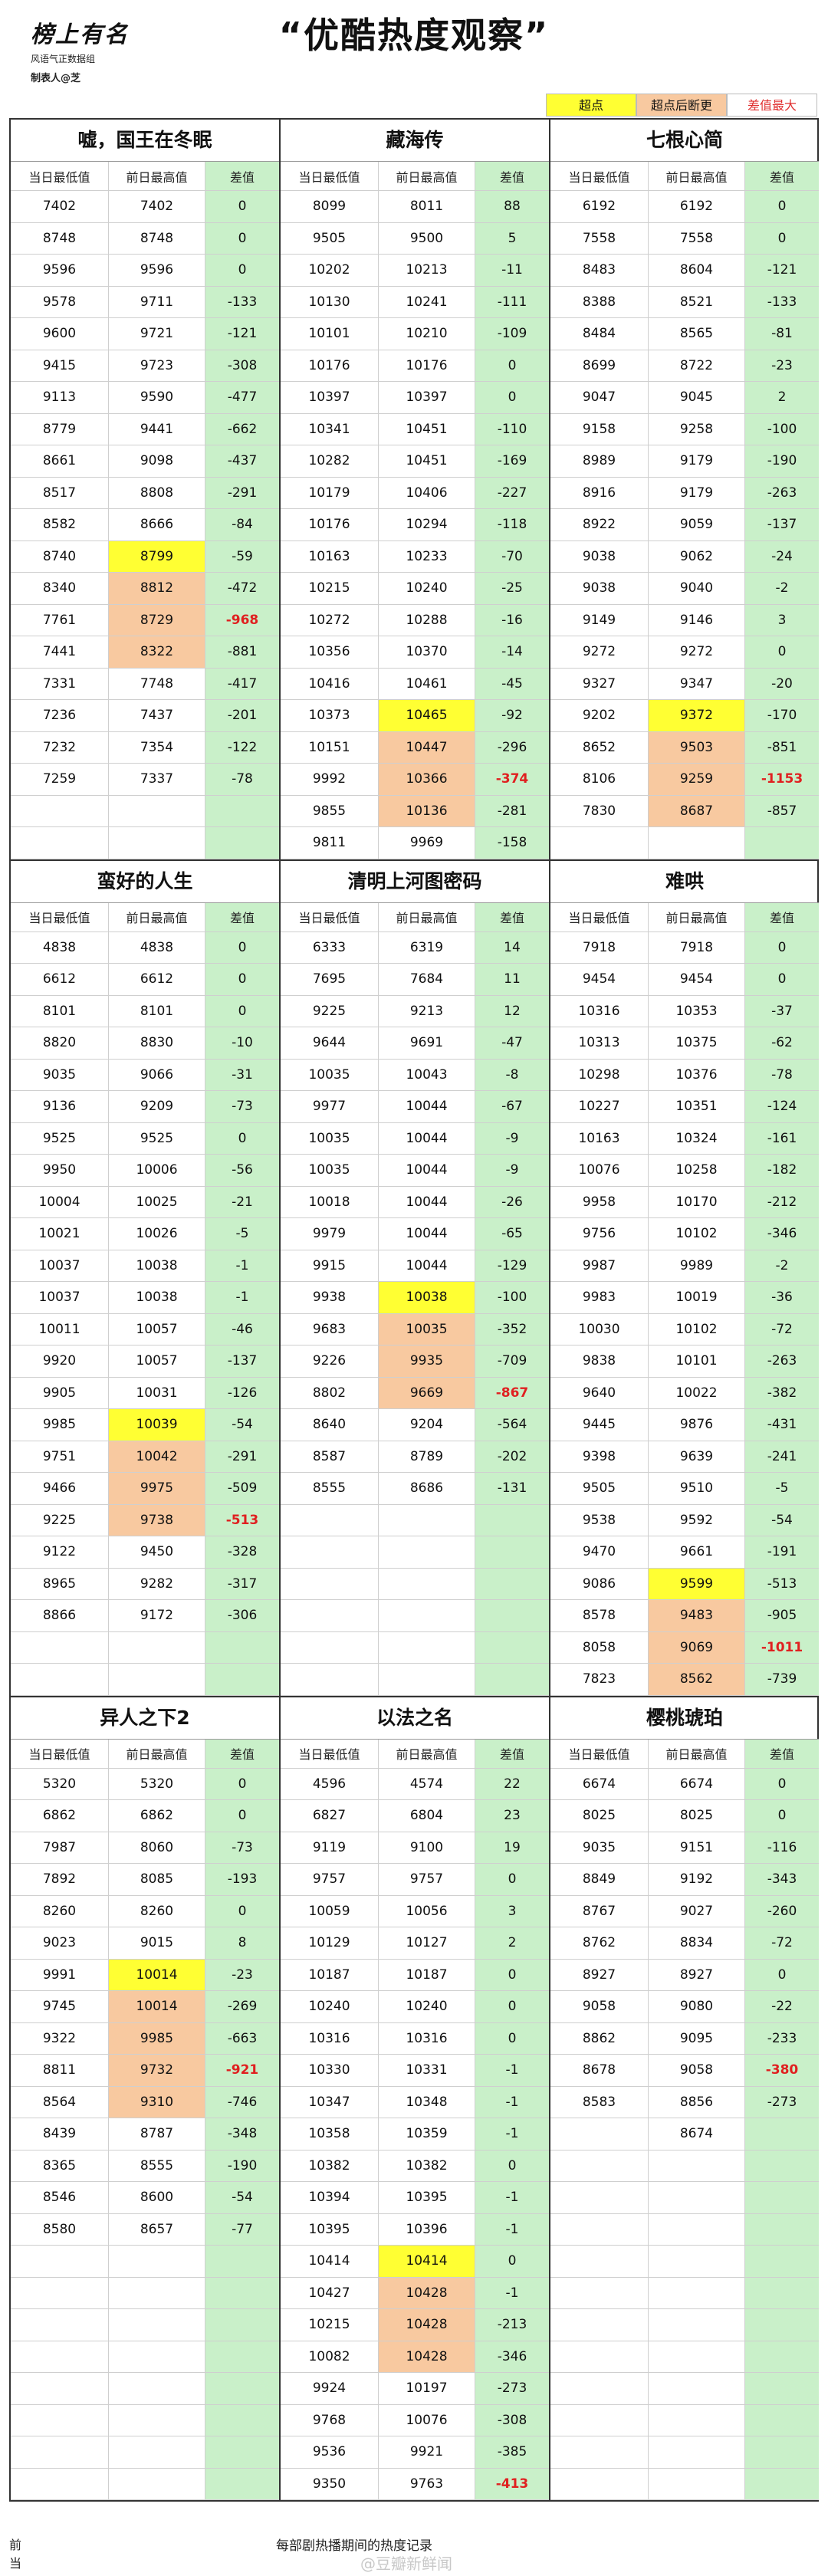 The height and width of the screenshot is (2576, 828). I want to click on cell-low: 9226, so click(330, 1361).